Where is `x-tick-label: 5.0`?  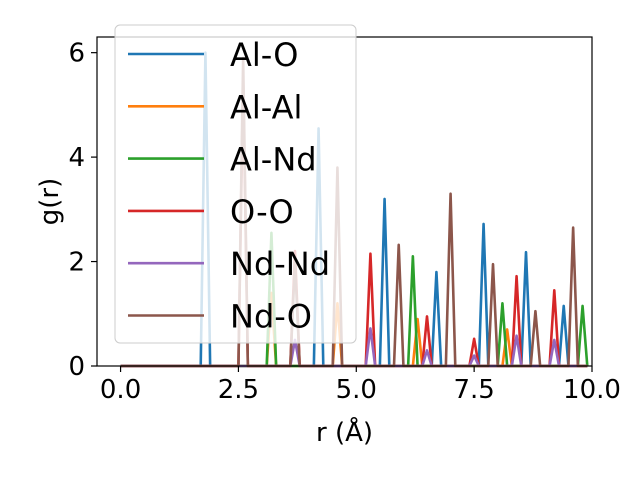
x-tick-label: 5.0 is located at coordinates (356, 390).